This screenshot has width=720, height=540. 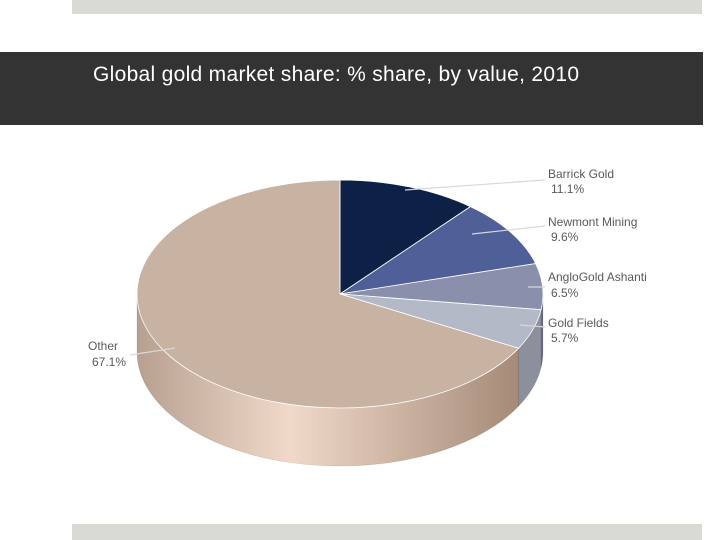 I want to click on label-value-gold-fields: 5.7%, so click(x=565, y=338).